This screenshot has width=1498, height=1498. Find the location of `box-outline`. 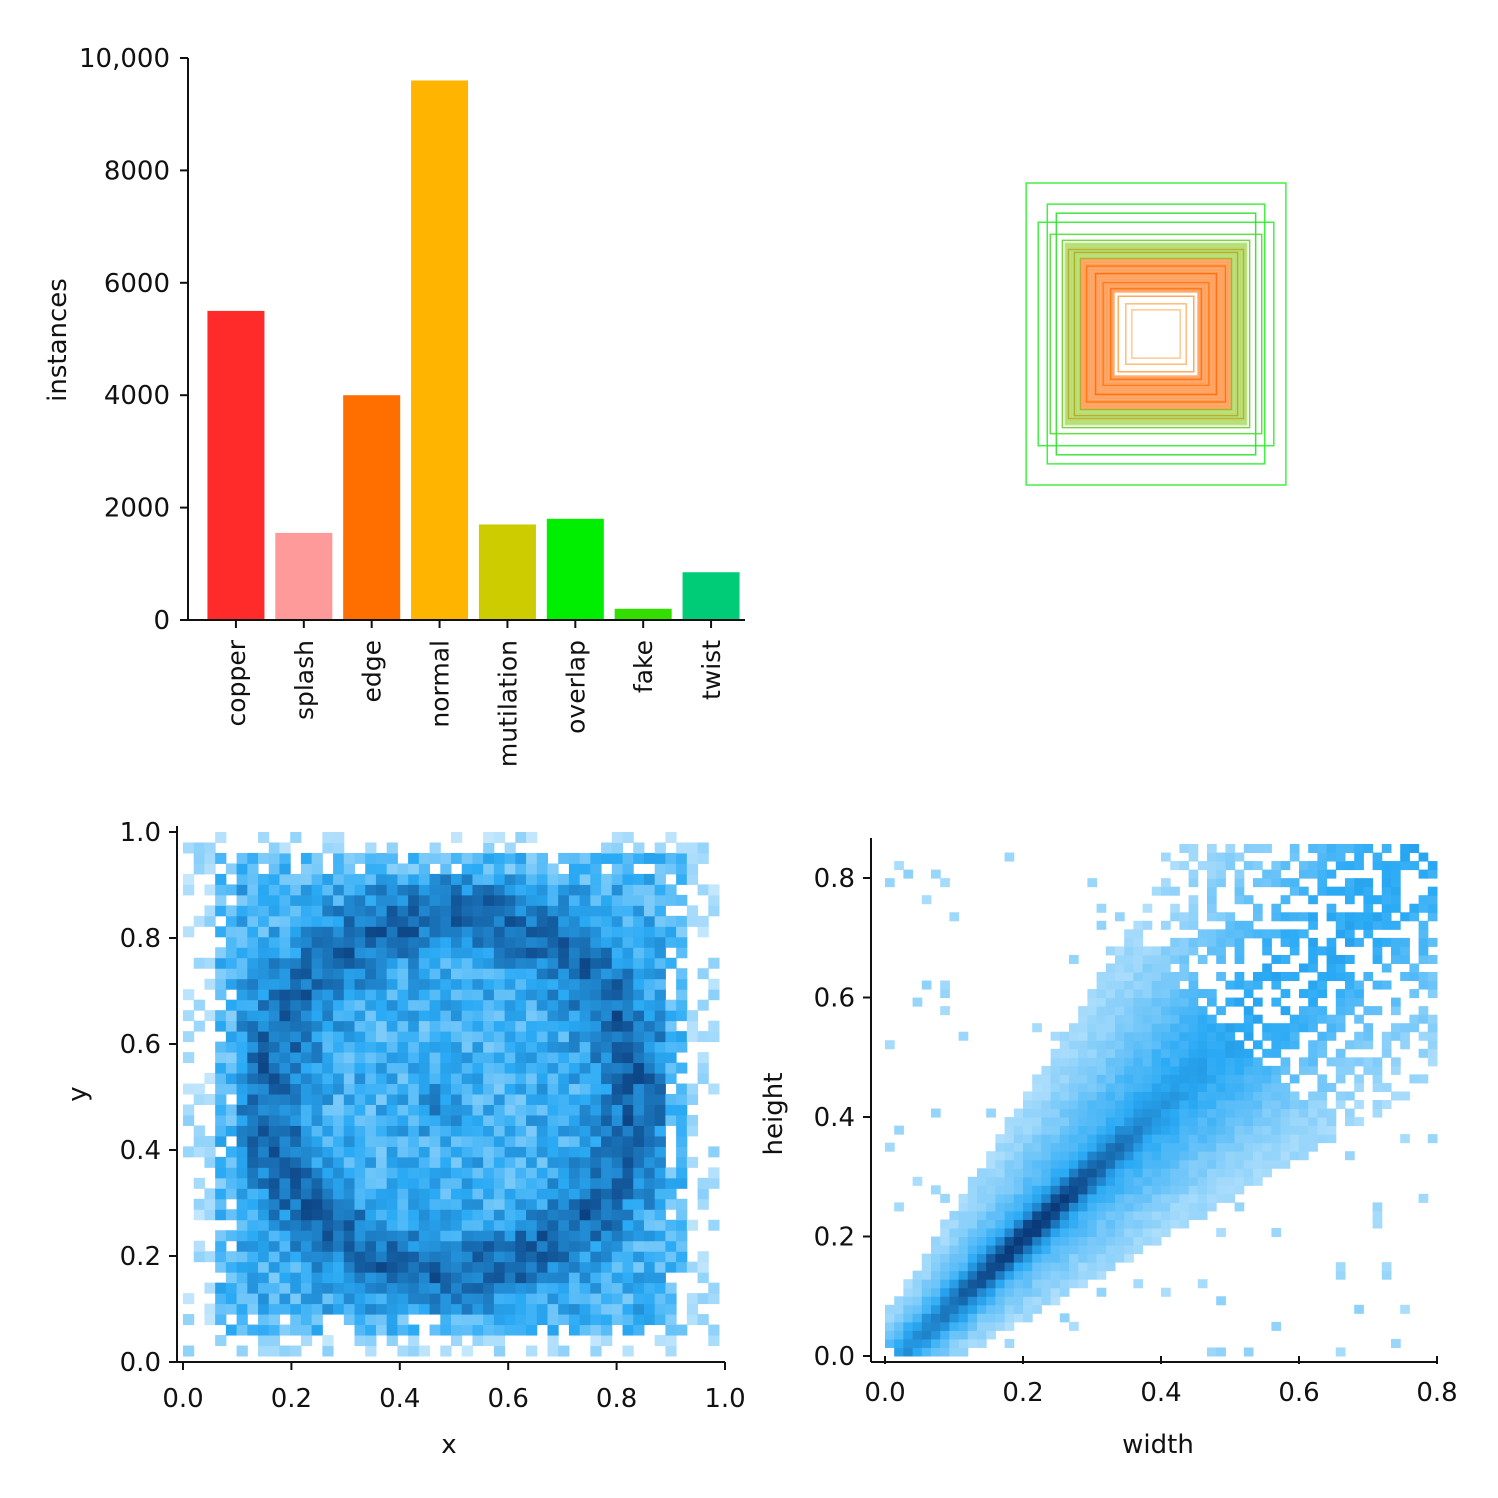

box-outline is located at coordinates (1156, 334).